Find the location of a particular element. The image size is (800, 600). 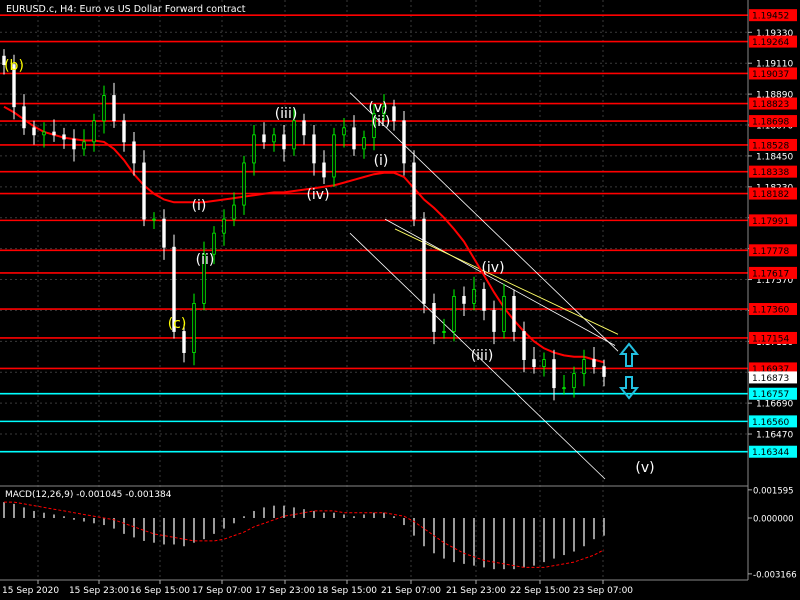

cyan-level-label: 1.16560 is located at coordinates (770, 423).